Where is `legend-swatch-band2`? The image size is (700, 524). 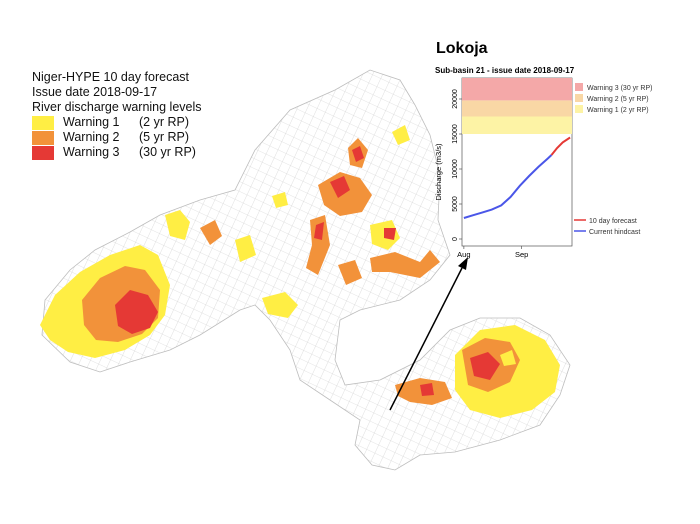
legend-swatch-band2 is located at coordinates (579, 98).